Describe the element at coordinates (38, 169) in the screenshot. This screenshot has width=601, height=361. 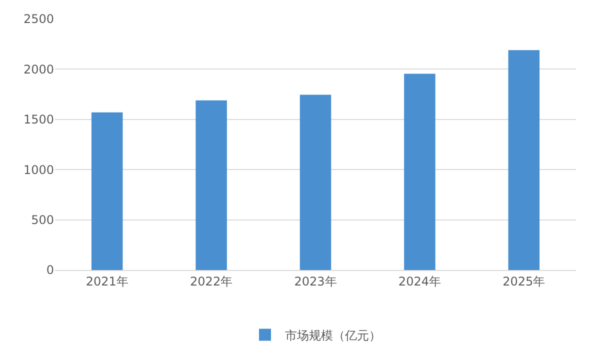
I see `y-tick-label: 1000` at that location.